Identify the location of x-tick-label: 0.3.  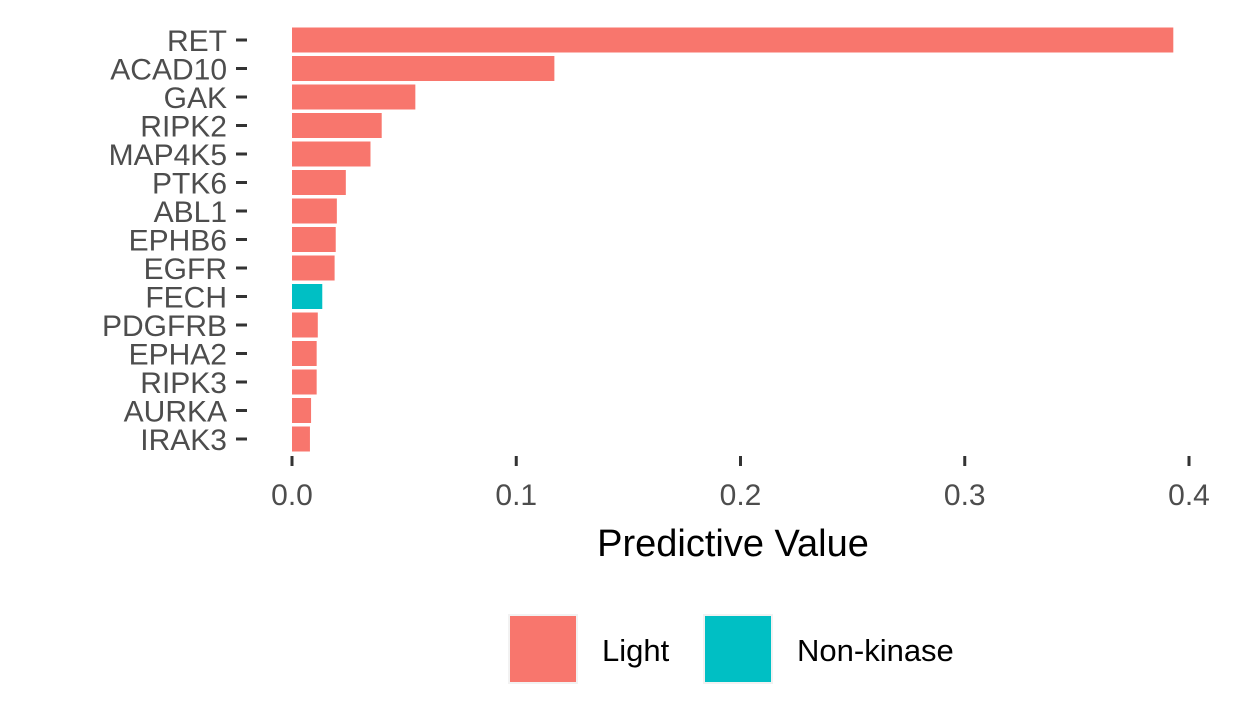
(965, 495).